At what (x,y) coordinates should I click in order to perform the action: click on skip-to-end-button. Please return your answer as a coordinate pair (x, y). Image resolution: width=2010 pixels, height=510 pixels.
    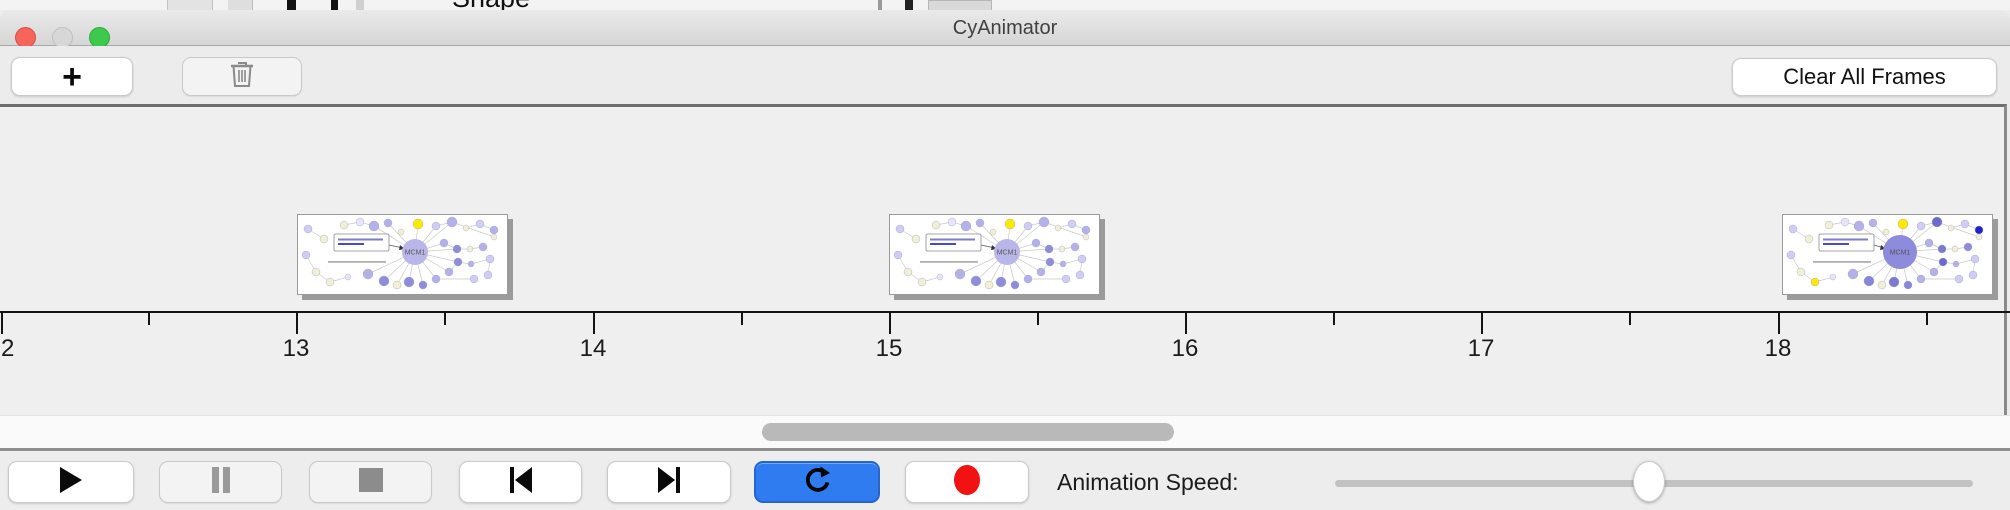
    Looking at the image, I should click on (669, 482).